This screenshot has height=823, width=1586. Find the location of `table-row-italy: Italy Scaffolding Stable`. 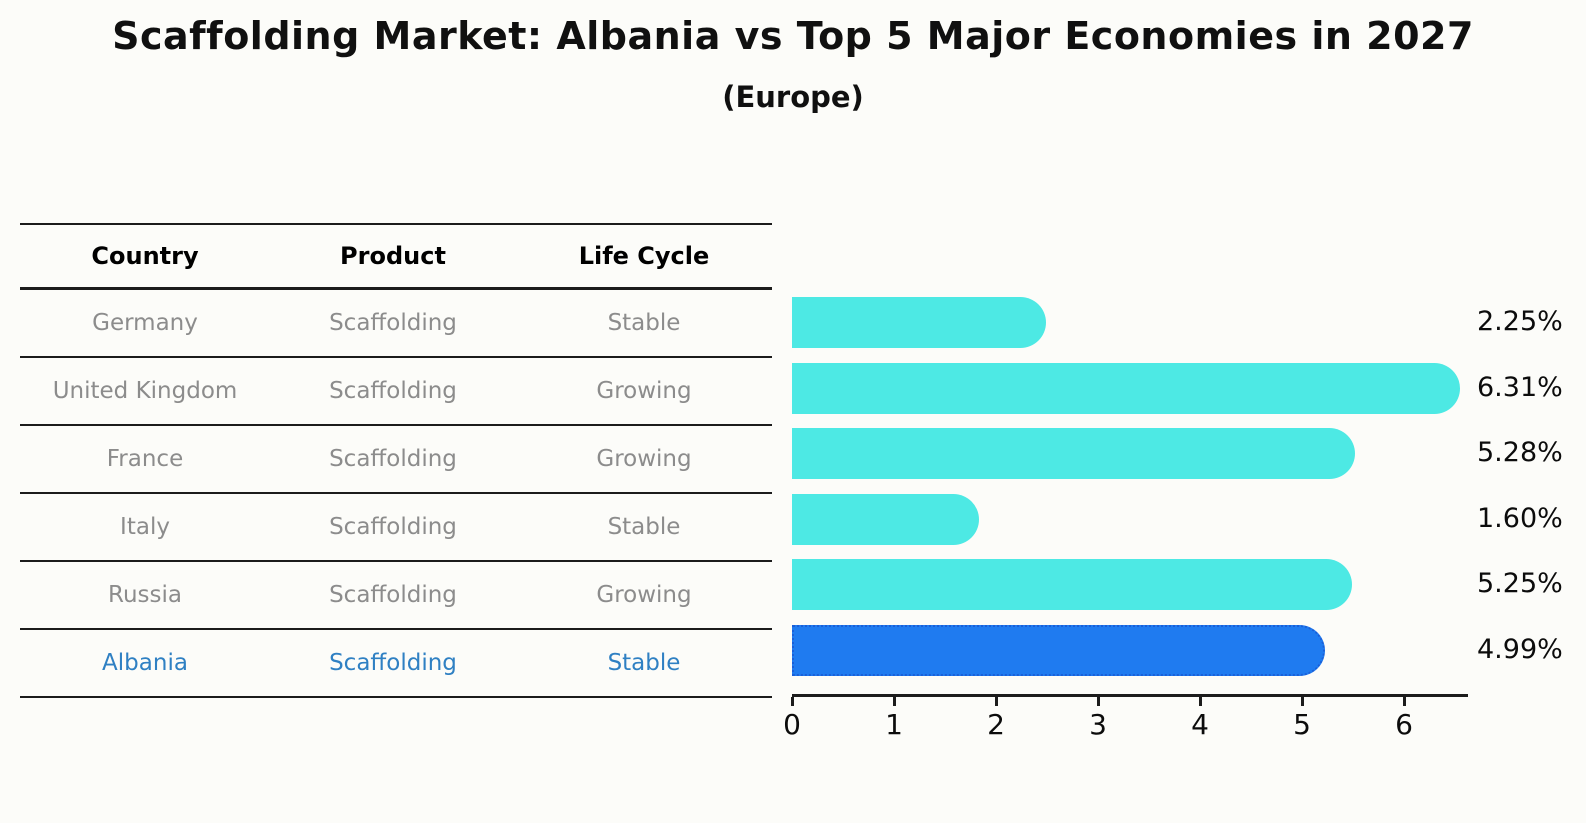

table-row-italy: Italy Scaffolding Stable is located at coordinates (396, 528).